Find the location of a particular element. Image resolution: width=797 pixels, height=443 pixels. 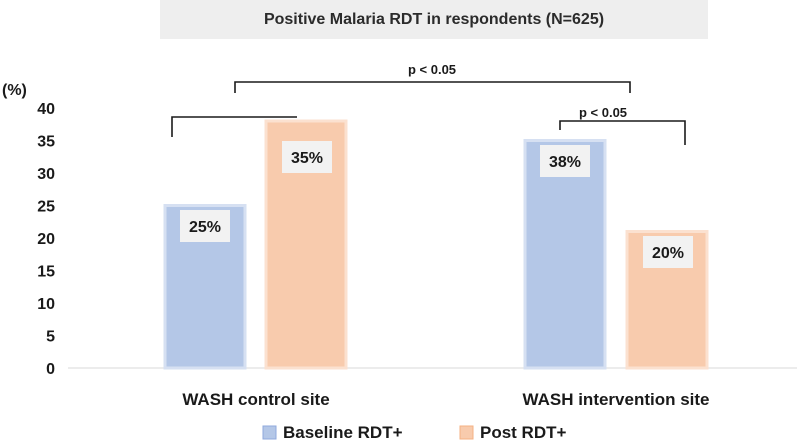

data-label: 38% is located at coordinates (565, 162).